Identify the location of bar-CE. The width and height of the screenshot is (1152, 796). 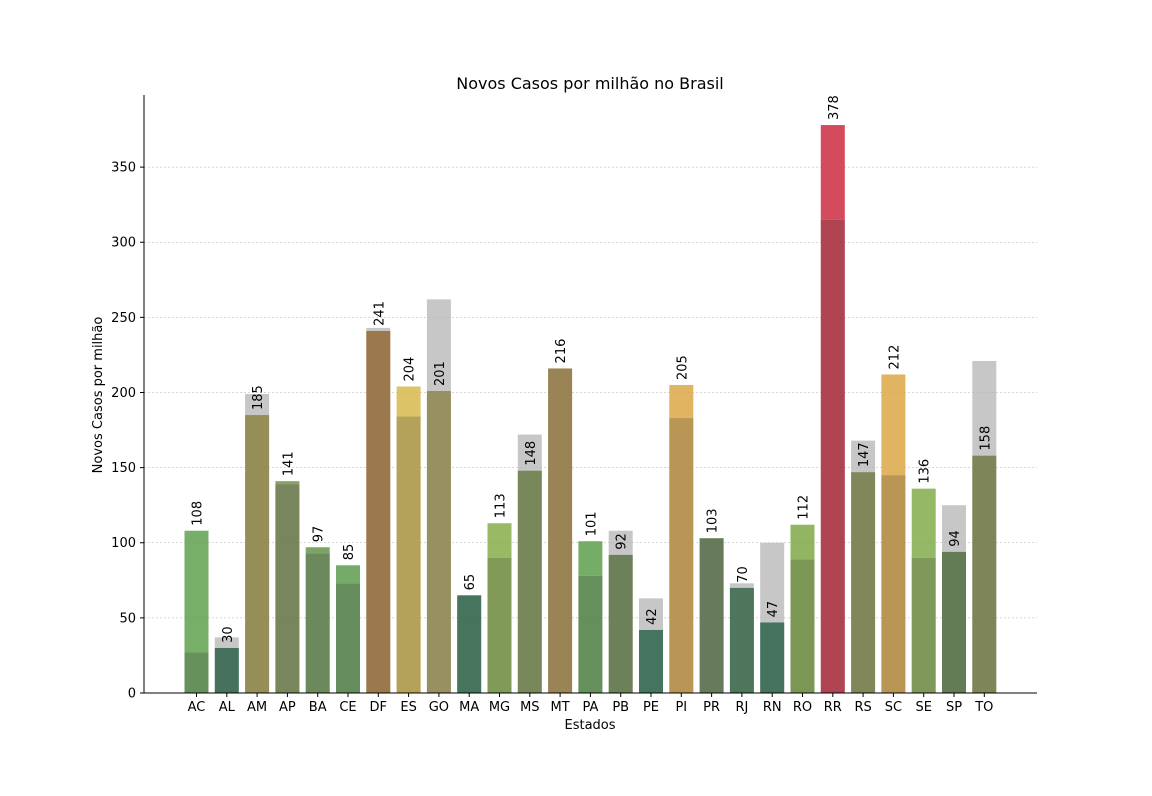
(348, 638).